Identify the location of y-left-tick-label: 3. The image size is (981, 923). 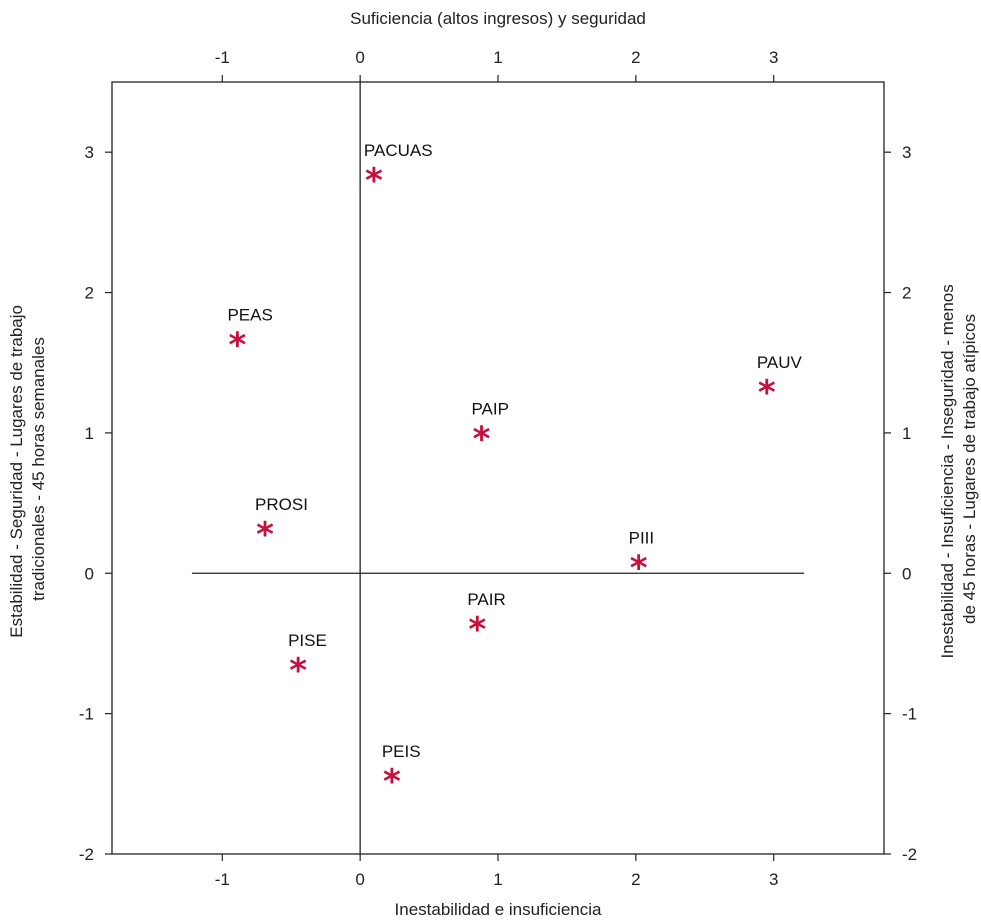
(89, 152).